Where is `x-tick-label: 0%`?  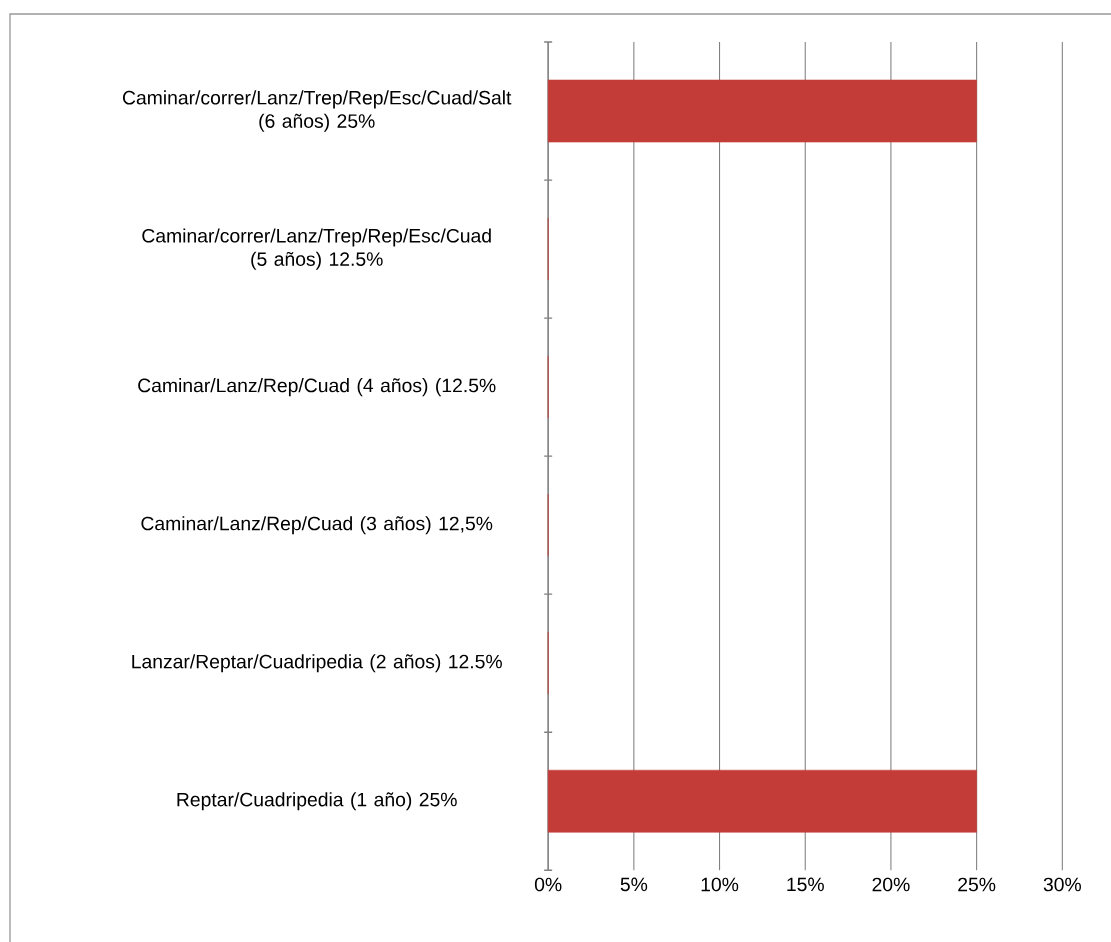 x-tick-label: 0% is located at coordinates (548, 884).